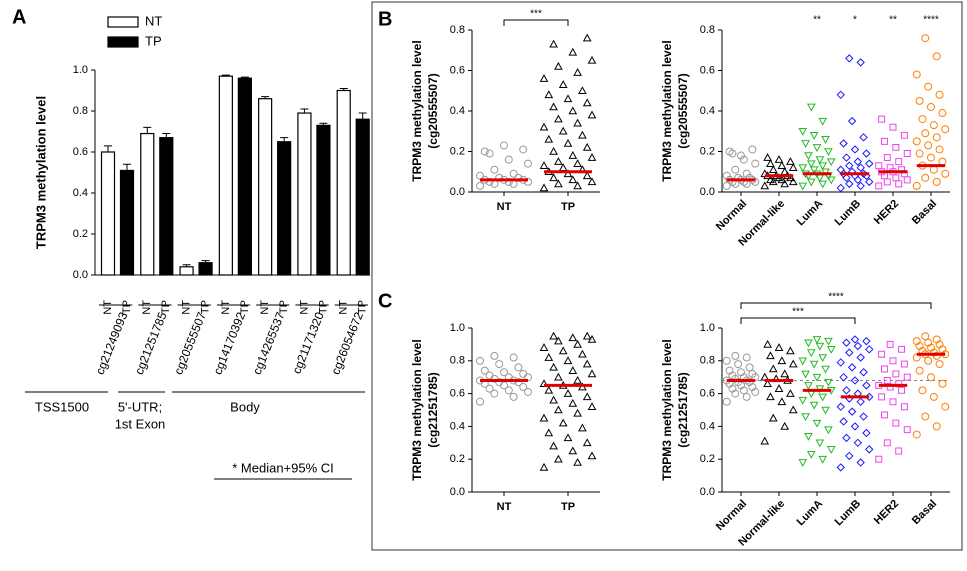 The image size is (967, 571). What do you see at coordinates (19, 17) in the screenshot?
I see `panel-letter: A` at bounding box center [19, 17].